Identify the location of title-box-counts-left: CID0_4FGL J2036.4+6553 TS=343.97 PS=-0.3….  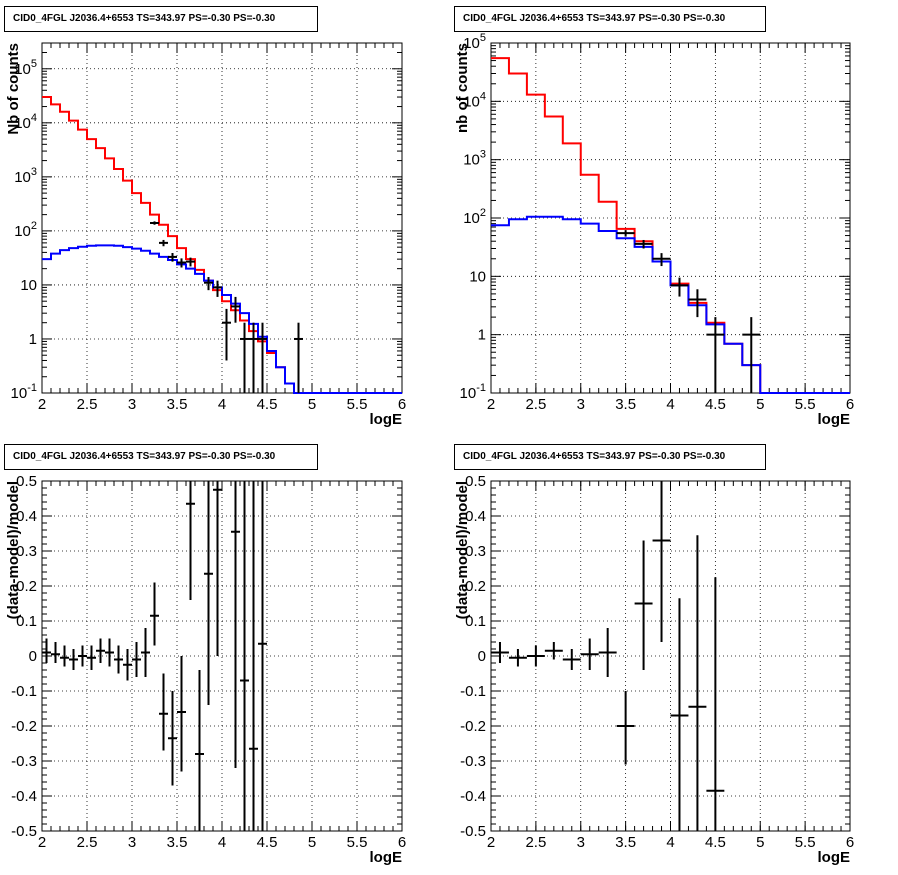
(161, 19).